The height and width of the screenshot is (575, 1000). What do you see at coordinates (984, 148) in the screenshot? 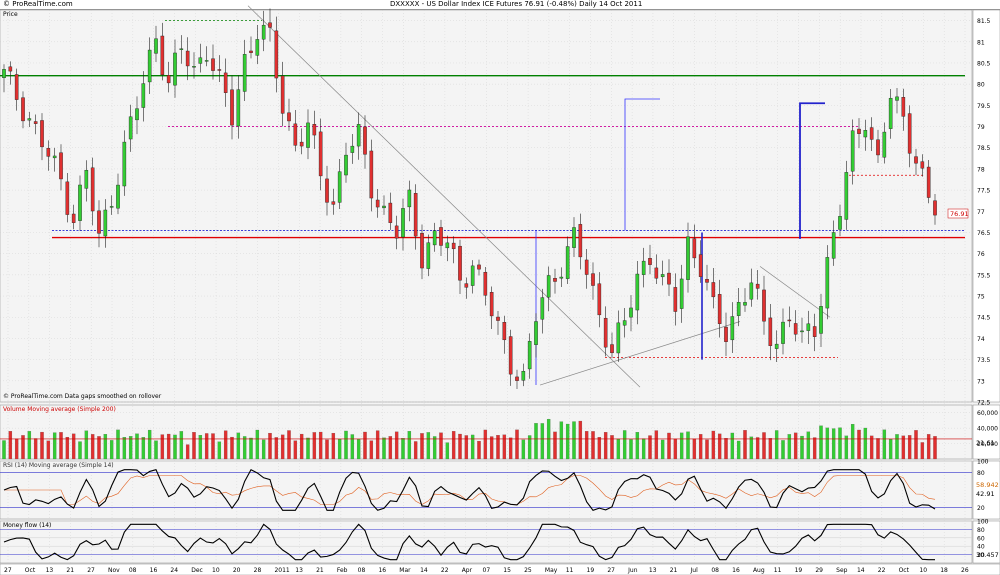
I see `price-tick-label: 78.5` at bounding box center [984, 148].